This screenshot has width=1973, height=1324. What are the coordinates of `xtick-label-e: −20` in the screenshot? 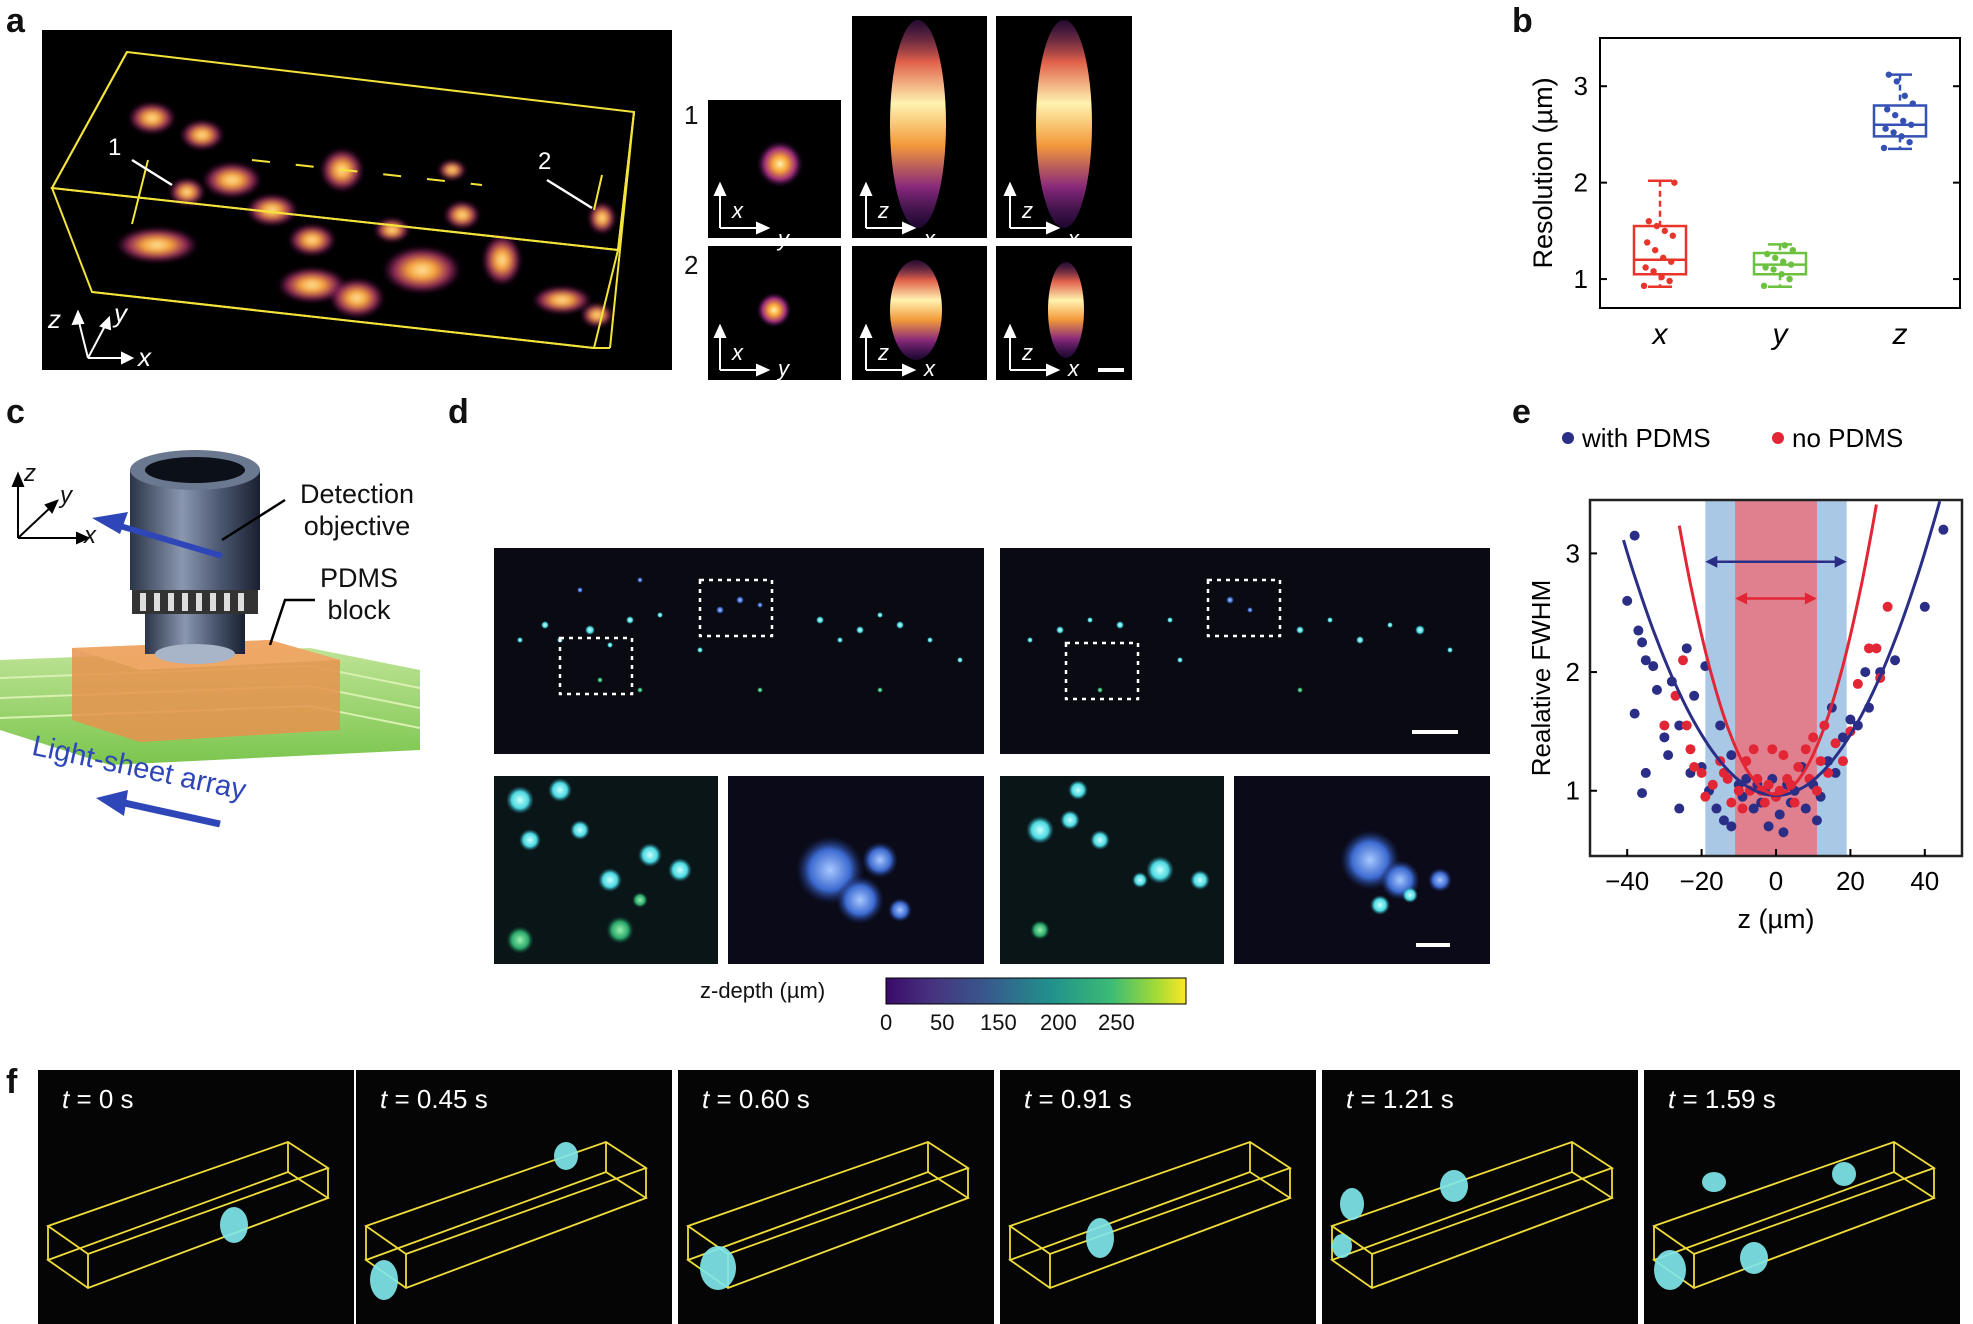 It's located at (1702, 881).